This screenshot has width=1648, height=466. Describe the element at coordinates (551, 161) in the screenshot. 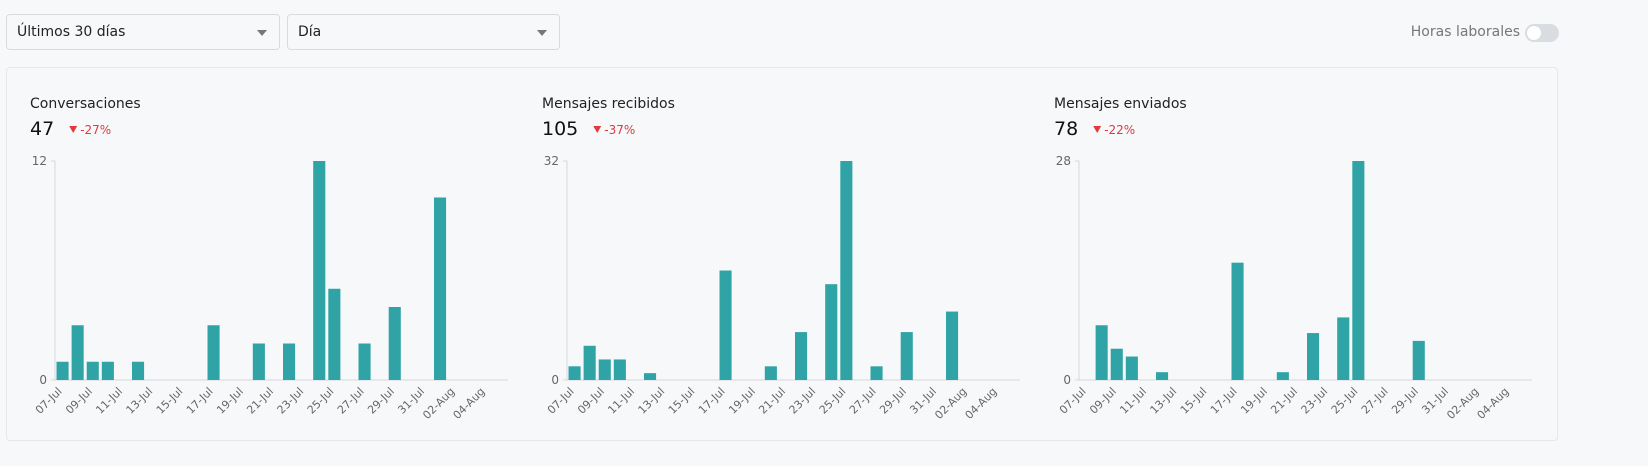

I see `y-tick-label: 32` at that location.